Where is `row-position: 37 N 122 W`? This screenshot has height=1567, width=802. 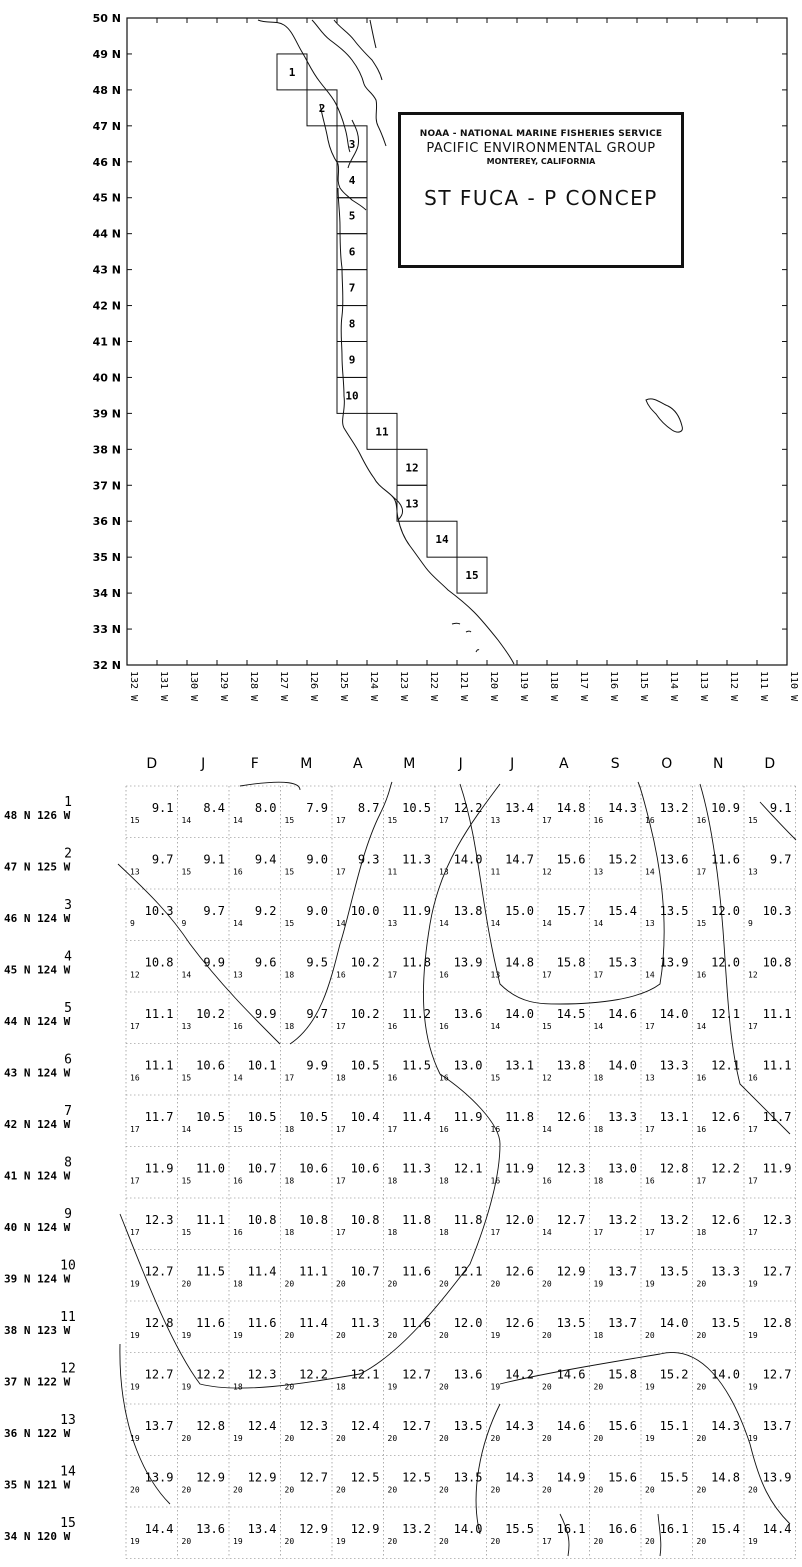 row-position: 37 N 122 W is located at coordinates (37, 1382).